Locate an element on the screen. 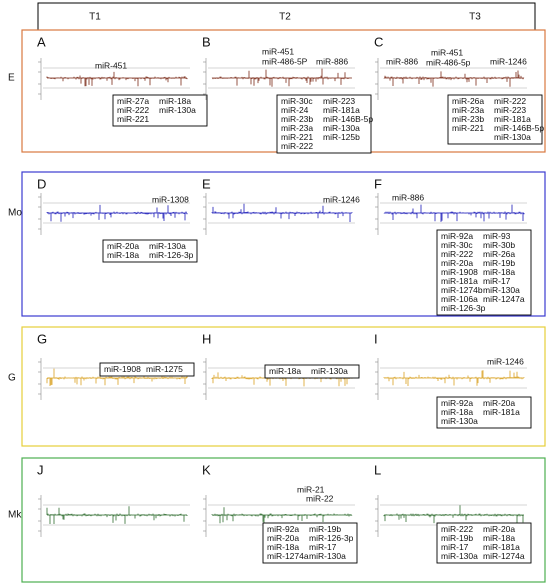 The width and height of the screenshot is (550, 587). mirna-box: miR-1908 miR-1275 is located at coordinates (147, 369).